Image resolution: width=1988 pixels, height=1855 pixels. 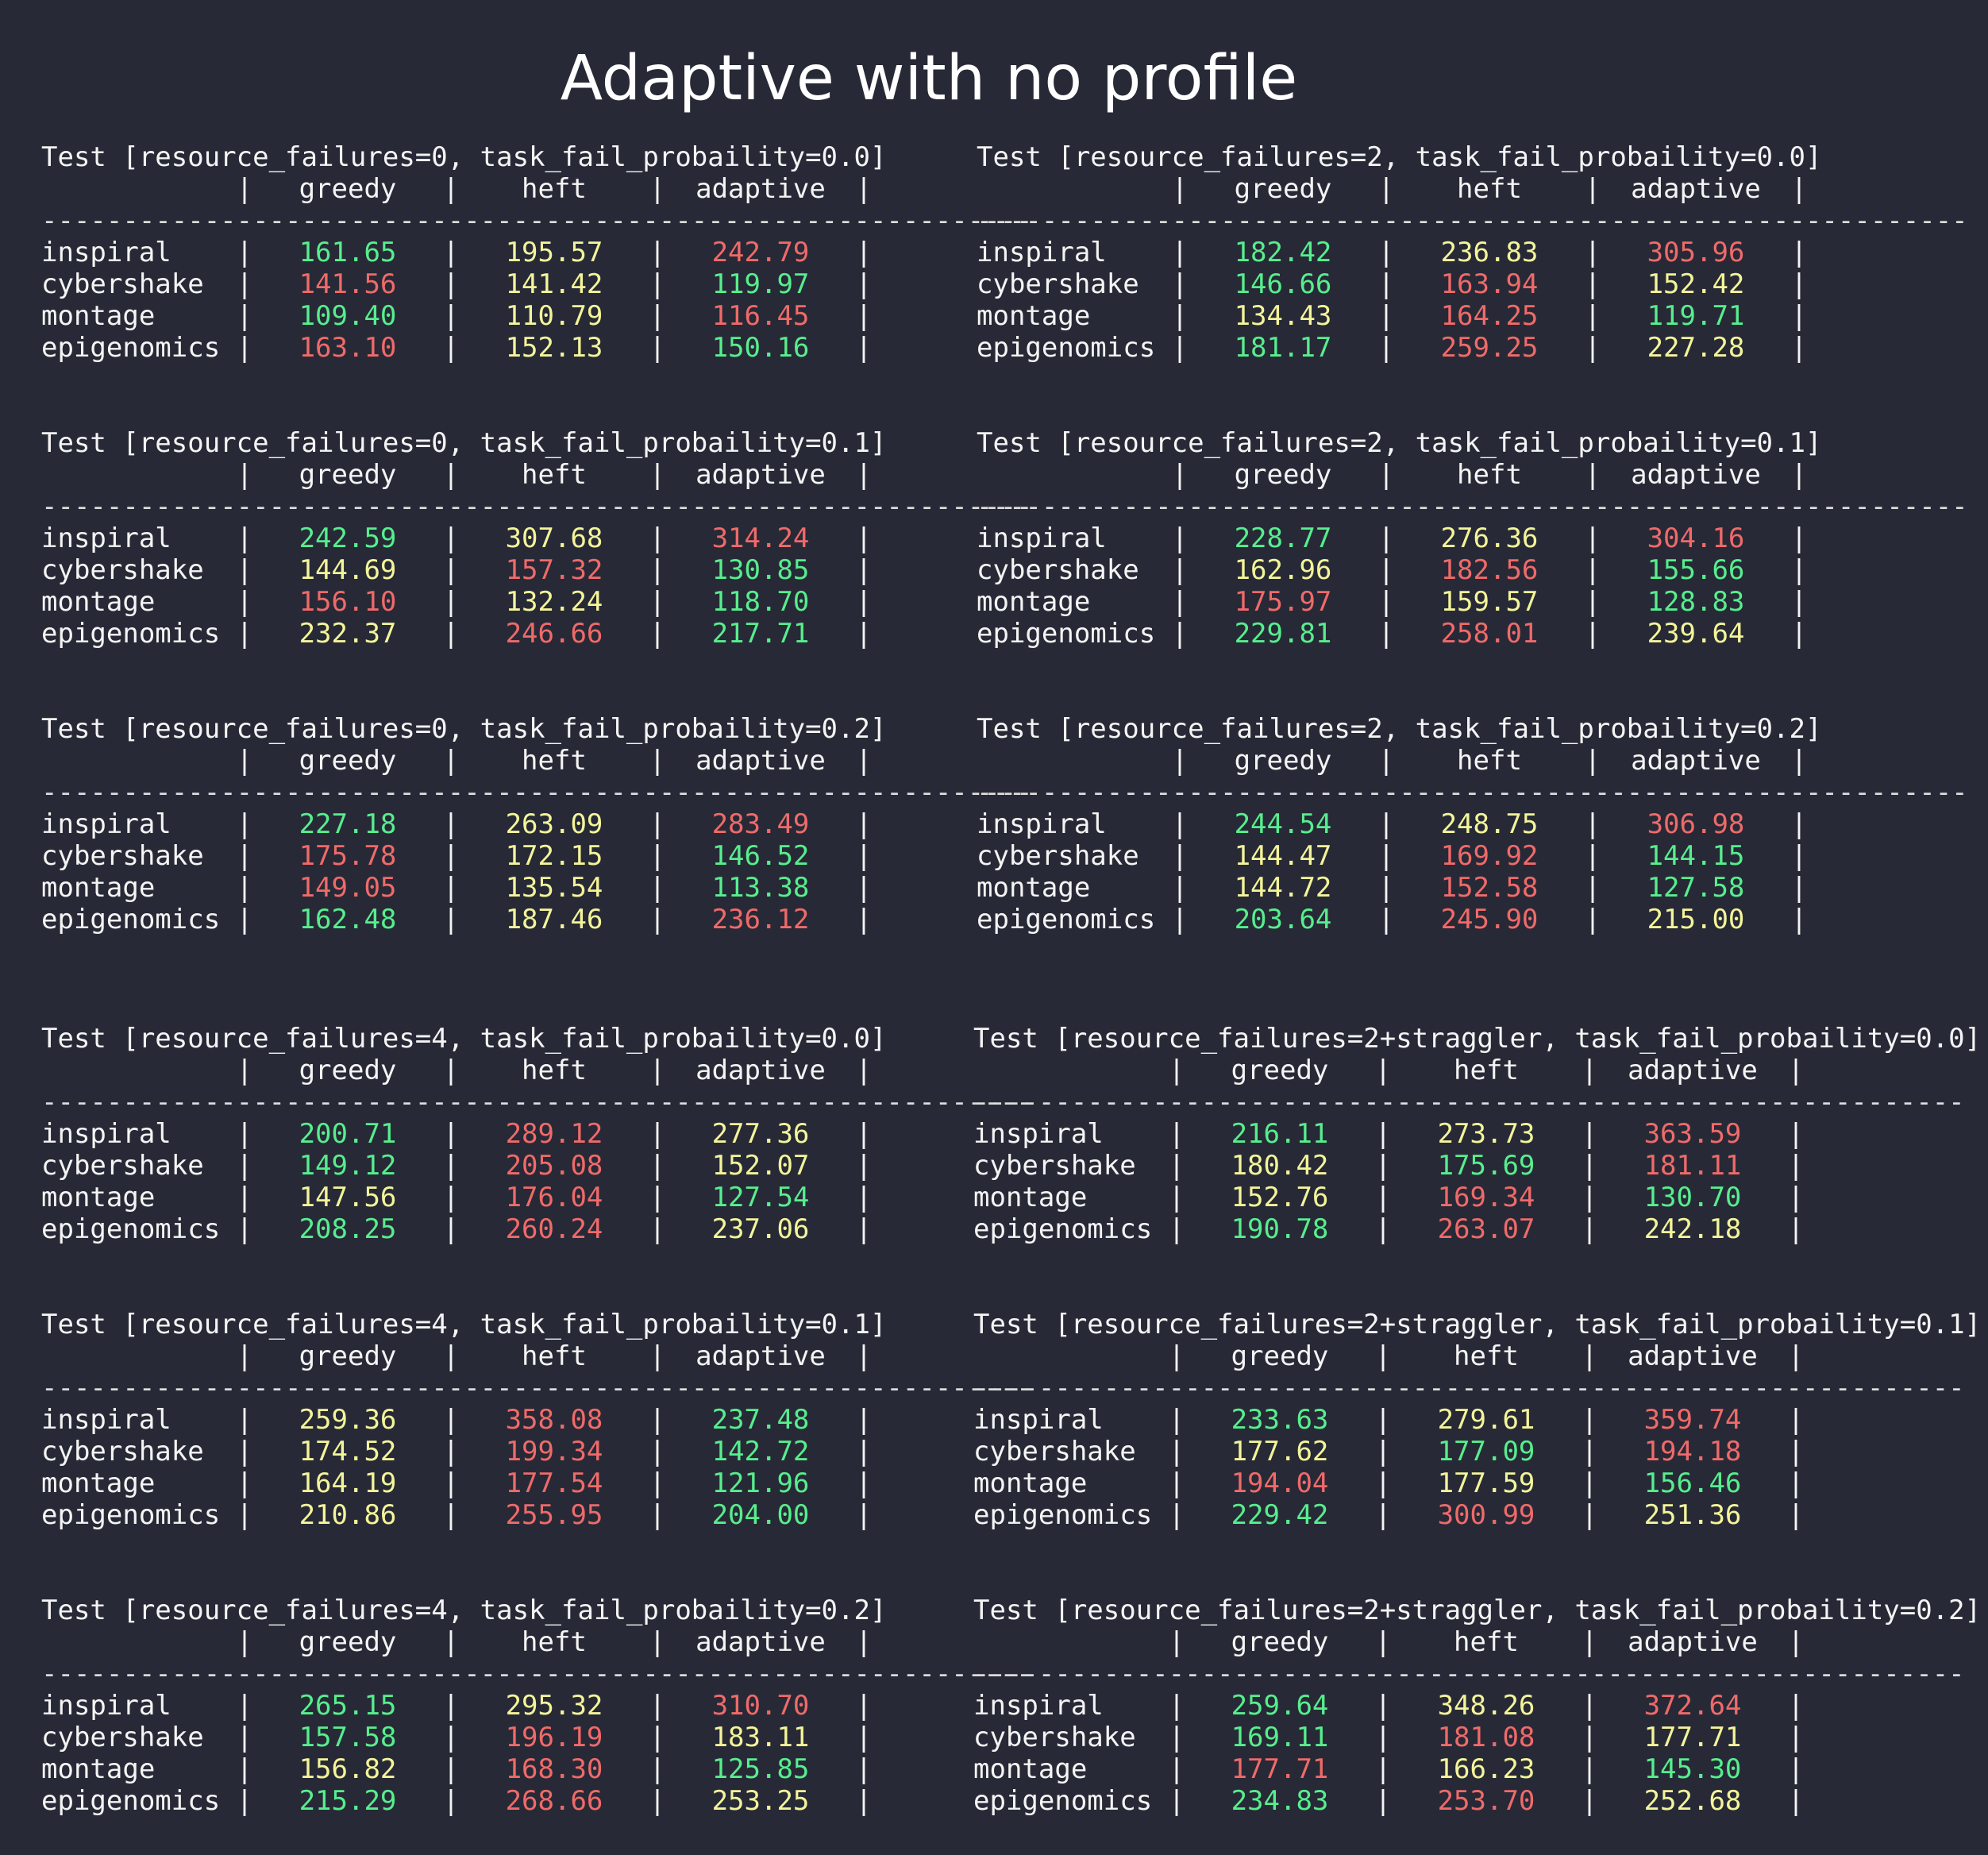 I want to click on value-adaptive: 363.59, so click(x=1693, y=1134).